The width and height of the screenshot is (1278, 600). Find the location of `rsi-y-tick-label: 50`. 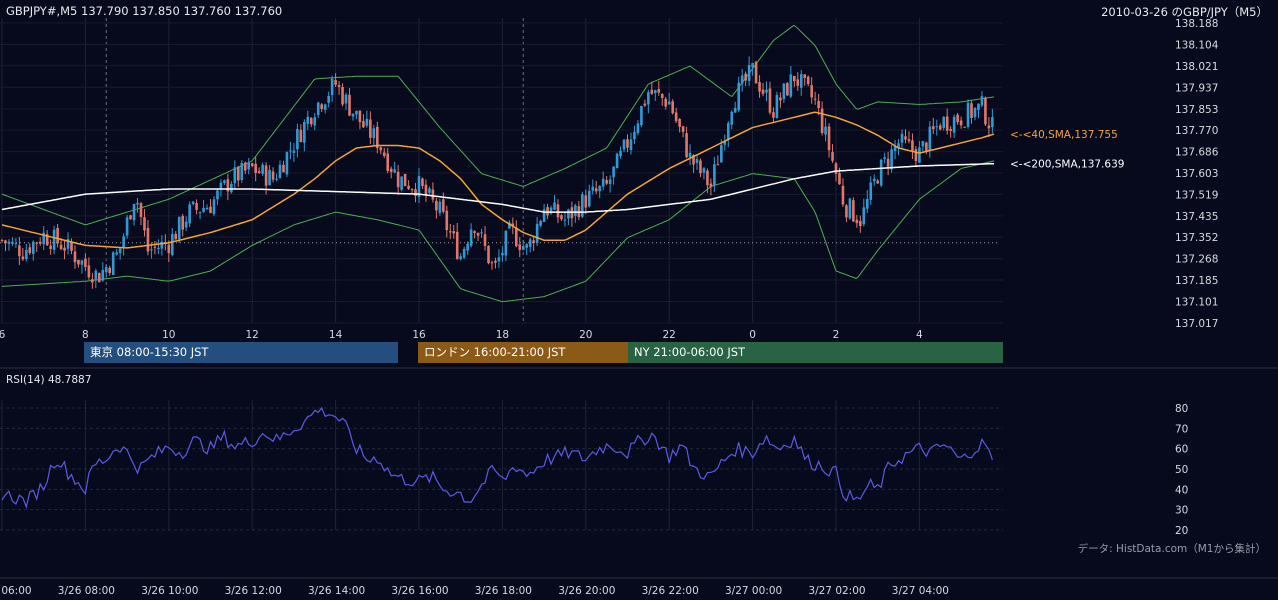

rsi-y-tick-label: 50 is located at coordinates (1181, 470).